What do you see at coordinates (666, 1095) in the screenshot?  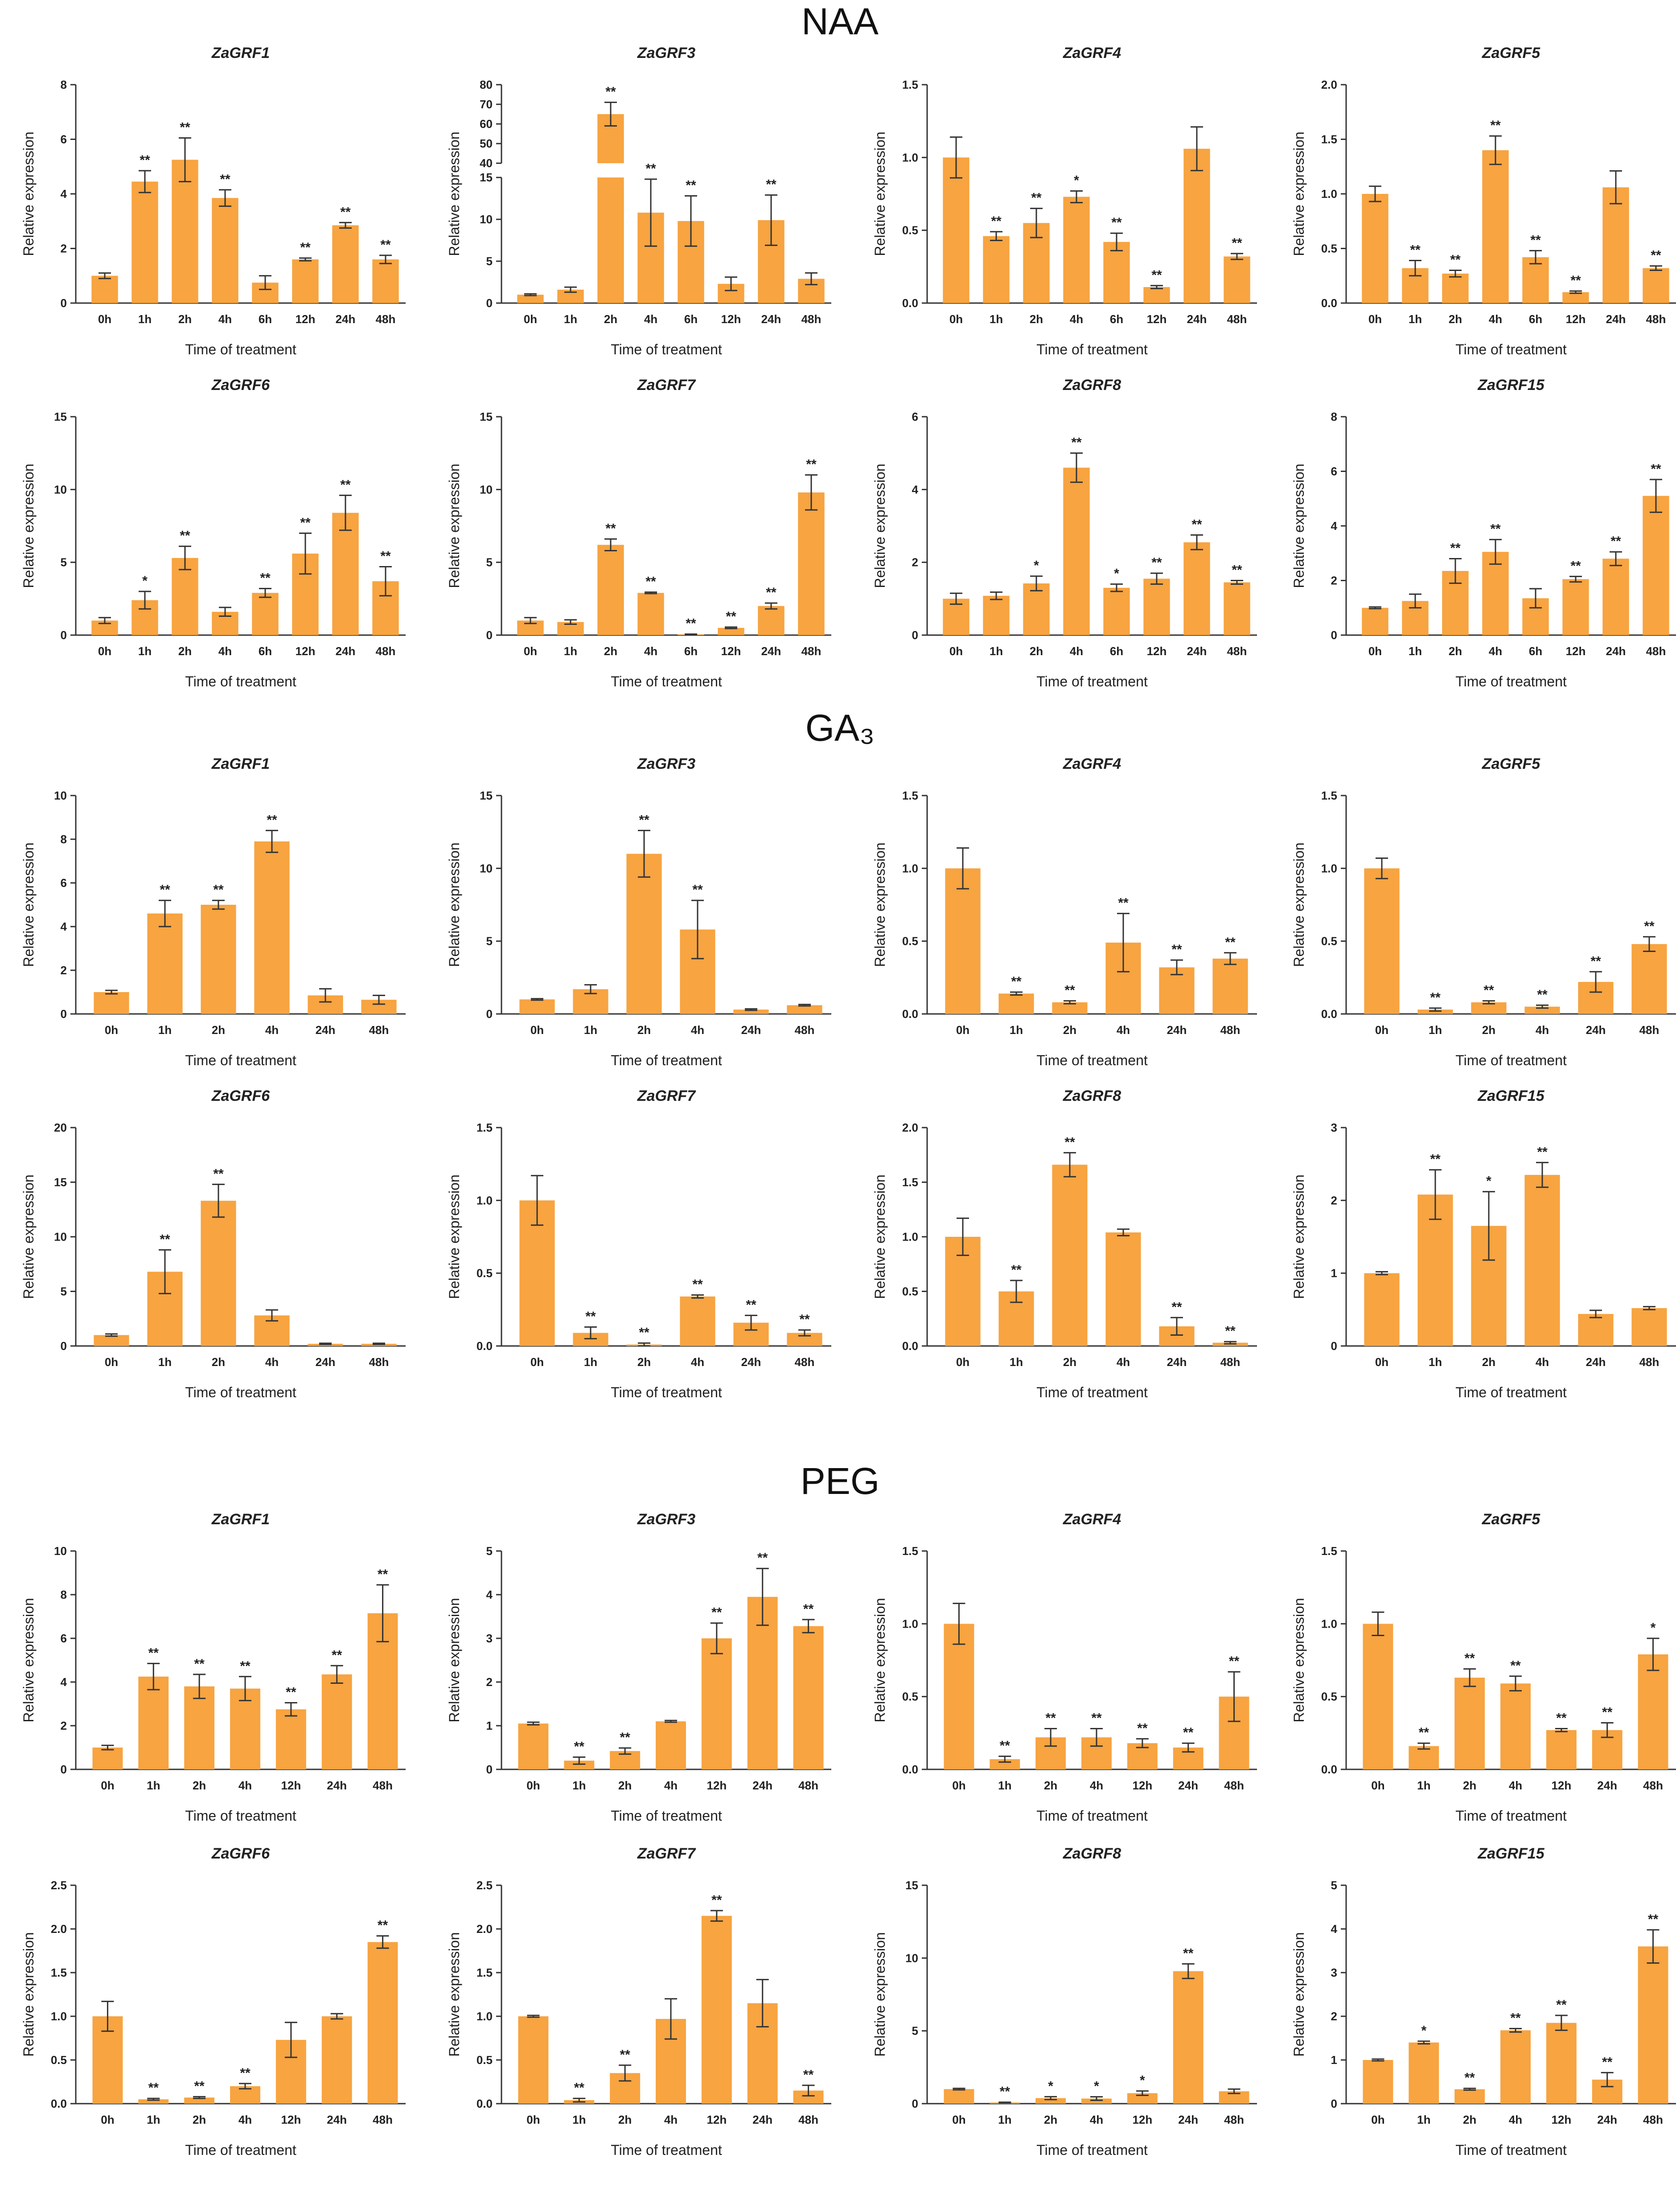 I see `chart-title: ZaGRF7` at bounding box center [666, 1095].